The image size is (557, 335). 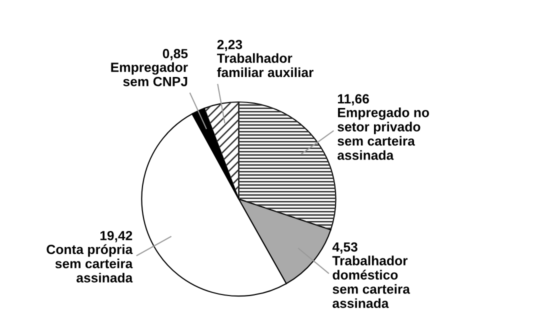 I want to click on data-label: 11,66, so click(x=353, y=100).